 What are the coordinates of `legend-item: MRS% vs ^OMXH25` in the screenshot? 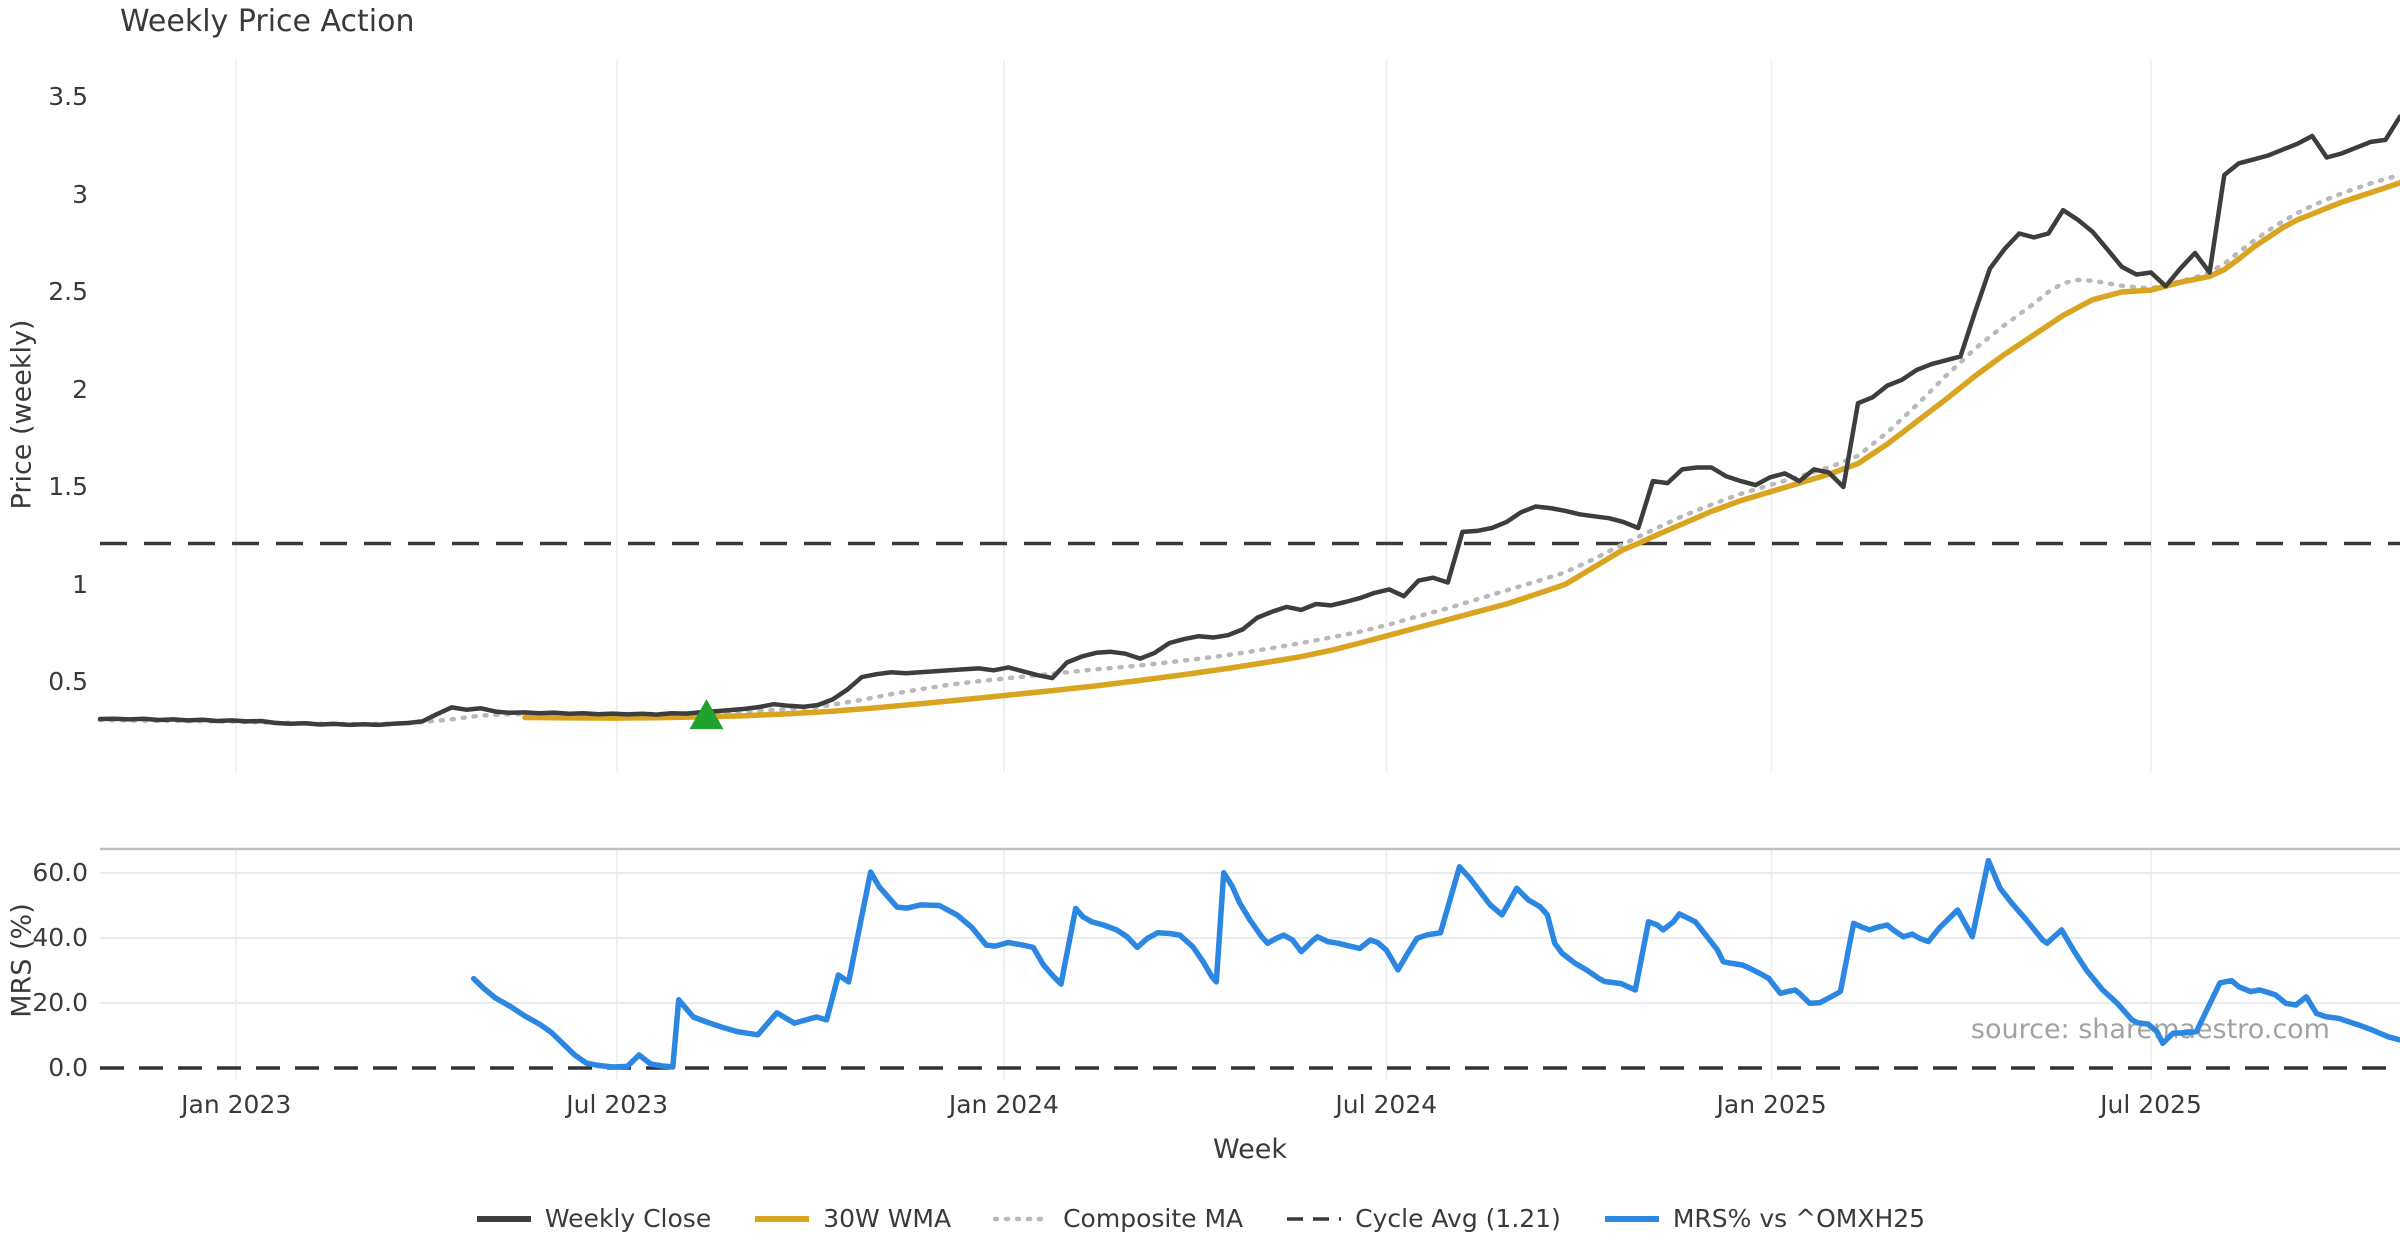 It's located at (1764, 1218).